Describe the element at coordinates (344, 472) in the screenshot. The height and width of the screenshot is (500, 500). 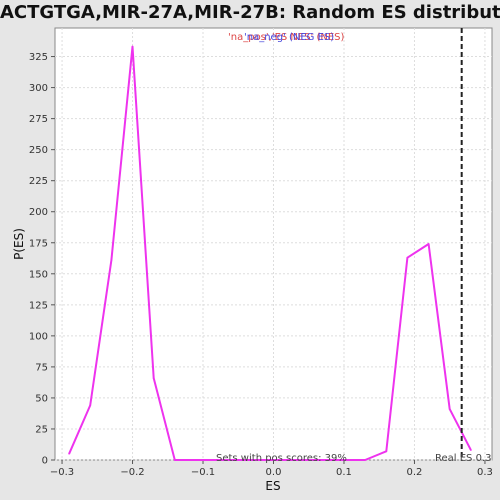
I see `x-tick-label: 0.1` at that location.